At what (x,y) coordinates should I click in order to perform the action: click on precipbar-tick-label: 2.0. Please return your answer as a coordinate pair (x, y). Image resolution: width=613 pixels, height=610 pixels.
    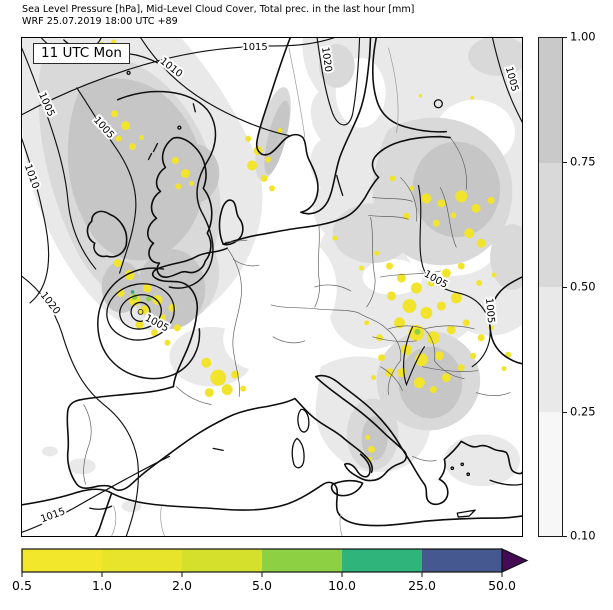
    Looking at the image, I should click on (182, 585).